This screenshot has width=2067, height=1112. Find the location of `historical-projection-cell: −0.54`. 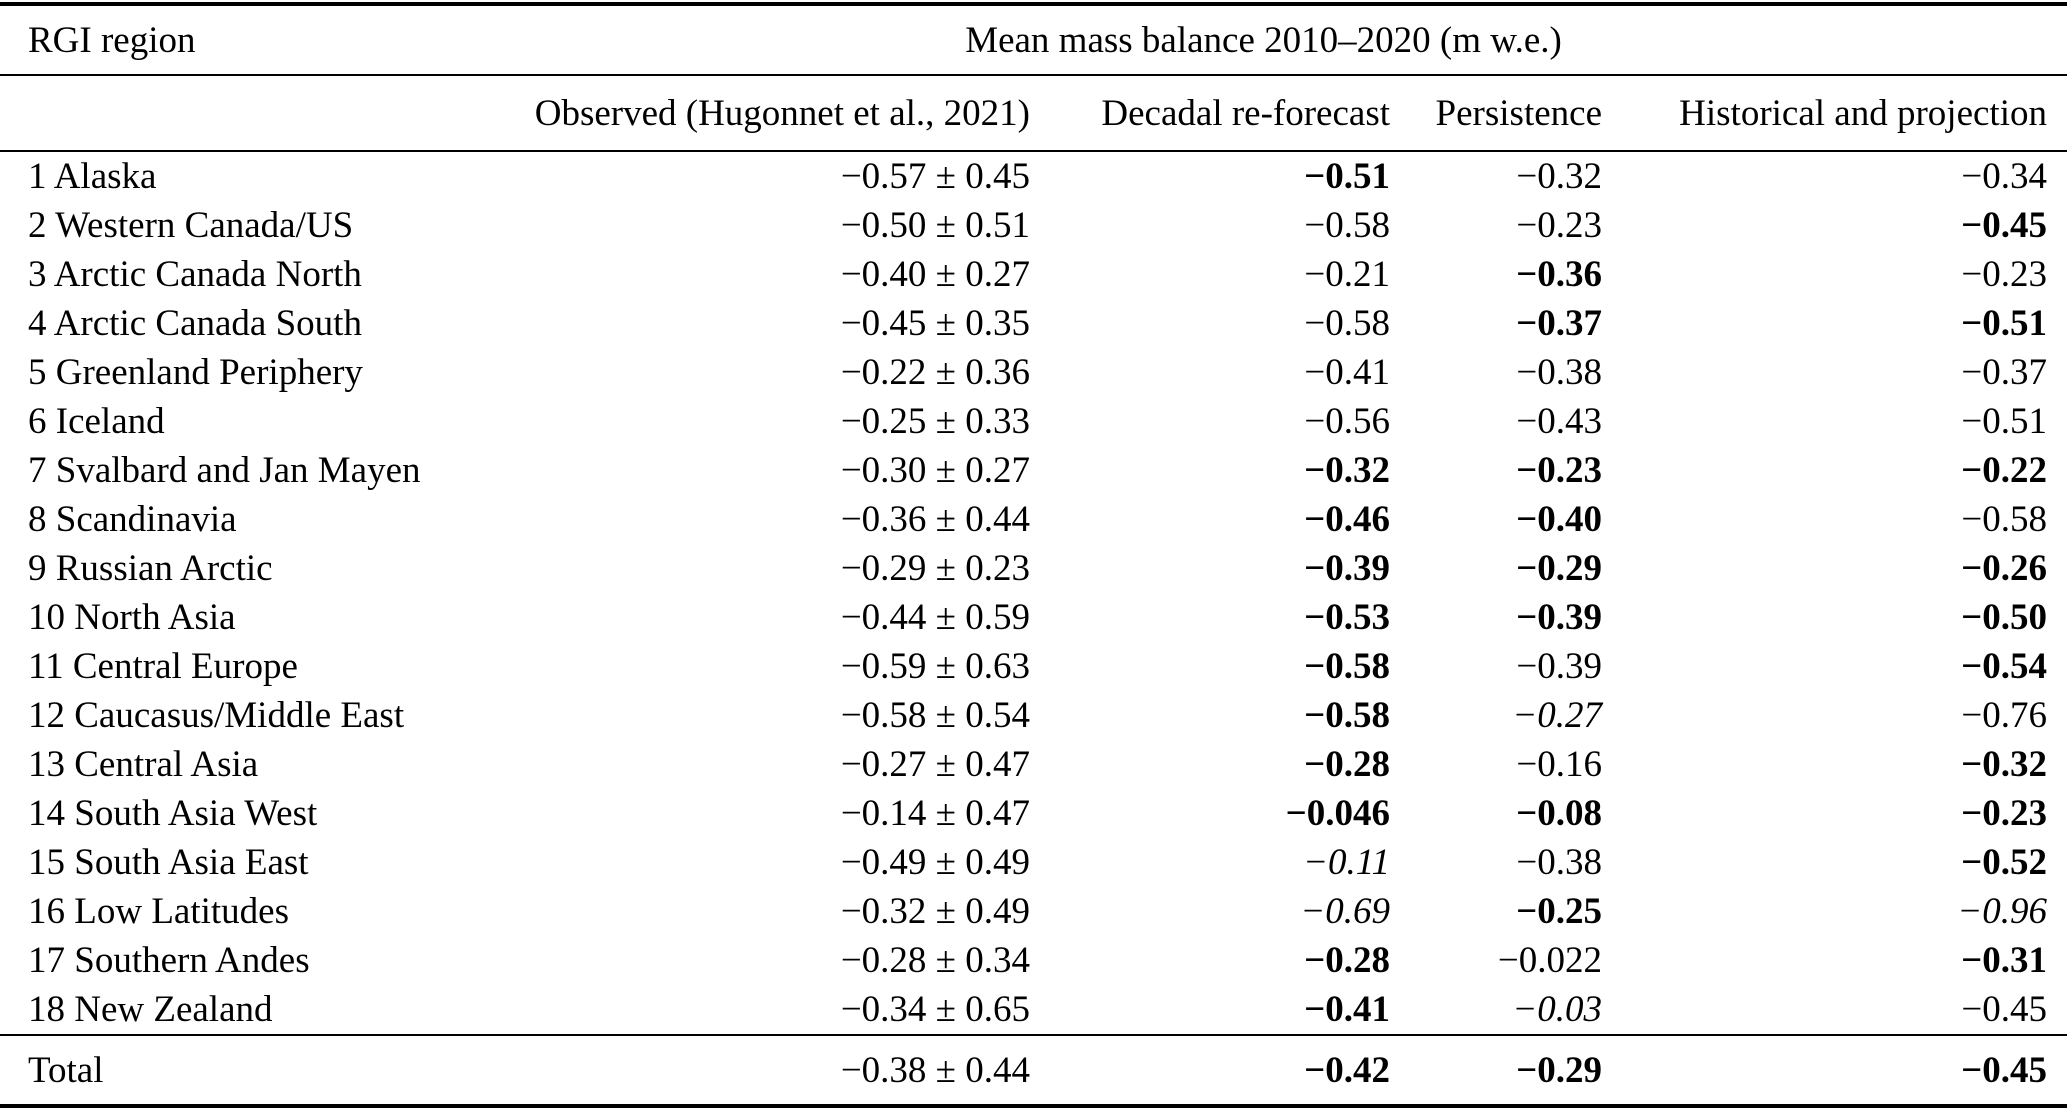

historical-projection-cell: −0.54 is located at coordinates (2004, 666).